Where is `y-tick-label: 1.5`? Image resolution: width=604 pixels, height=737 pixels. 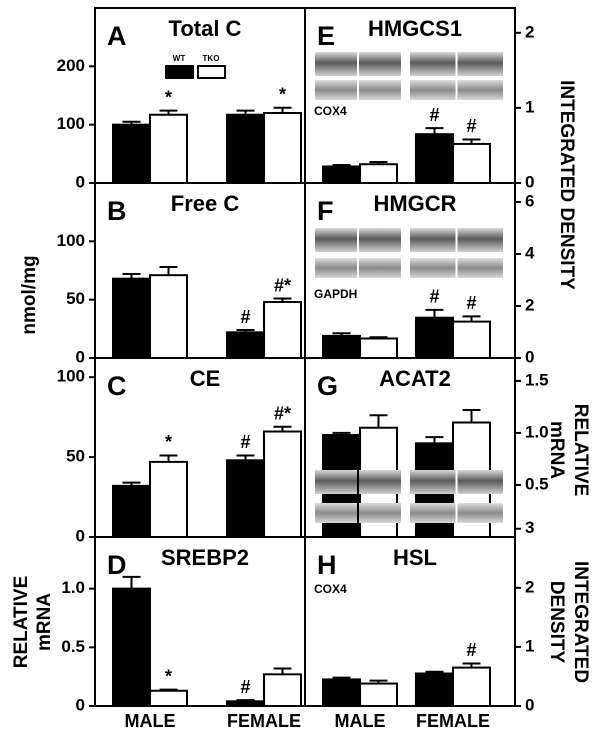
y-tick-label: 1.5 is located at coordinates (537, 379).